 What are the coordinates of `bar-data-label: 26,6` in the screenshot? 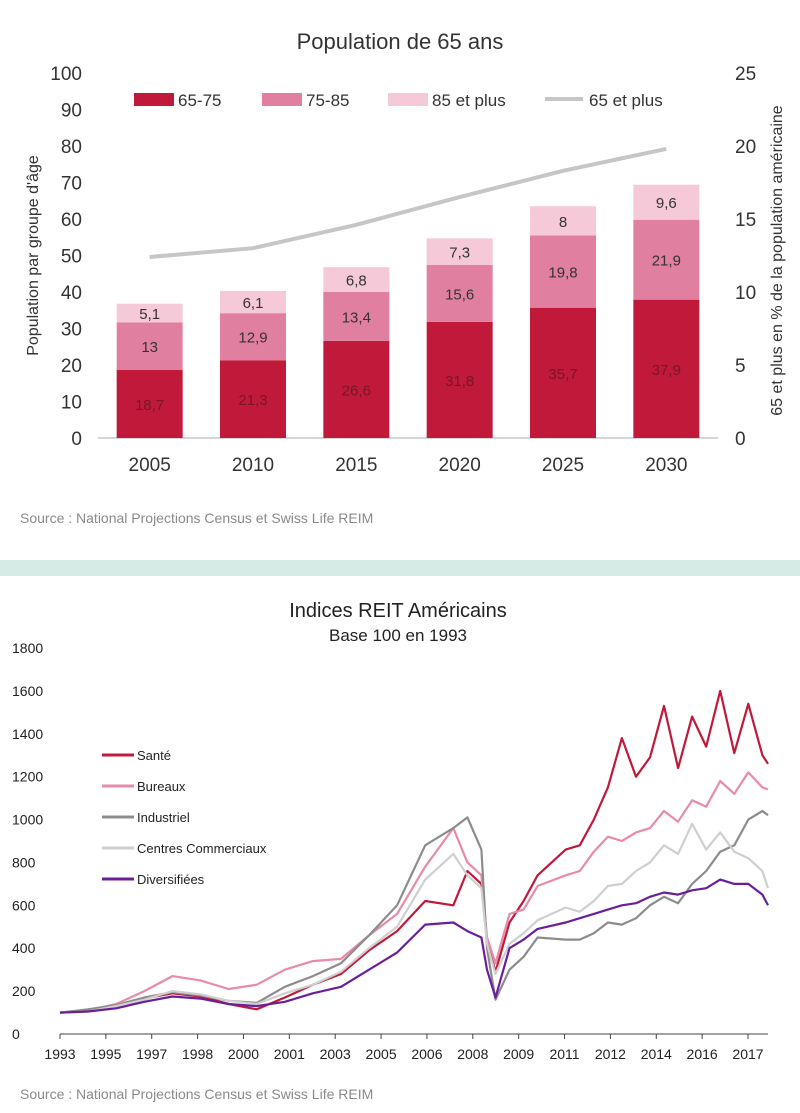 It's located at (356, 390).